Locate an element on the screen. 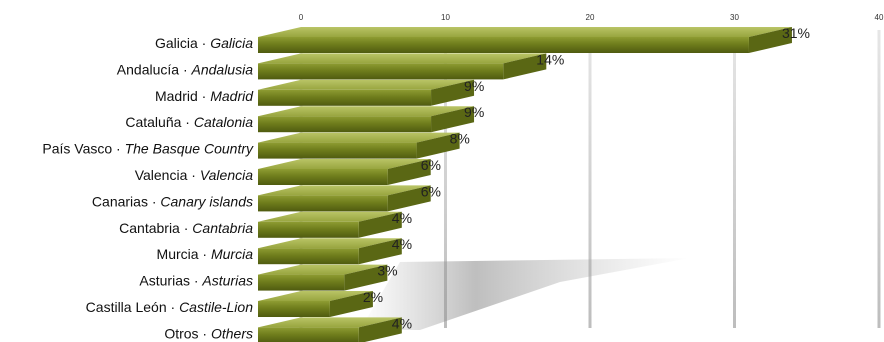 The image size is (884, 342). category-label: Otros · Others is located at coordinates (208, 333).